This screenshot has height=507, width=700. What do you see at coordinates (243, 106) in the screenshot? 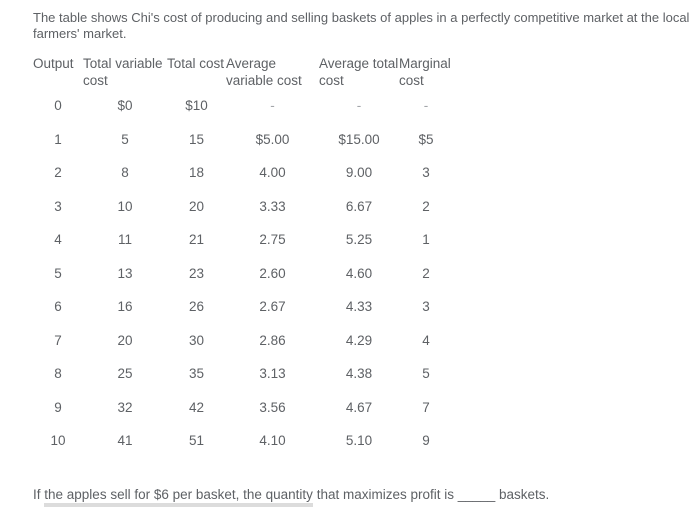
I see `table-row: 0 $0 $10 - - -` at bounding box center [243, 106].